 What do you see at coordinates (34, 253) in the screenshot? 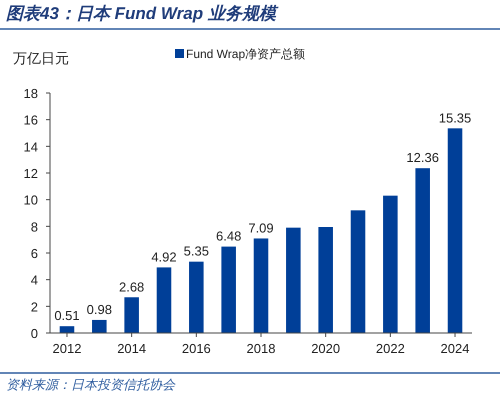
I see `y-tick-label: 6` at bounding box center [34, 253].